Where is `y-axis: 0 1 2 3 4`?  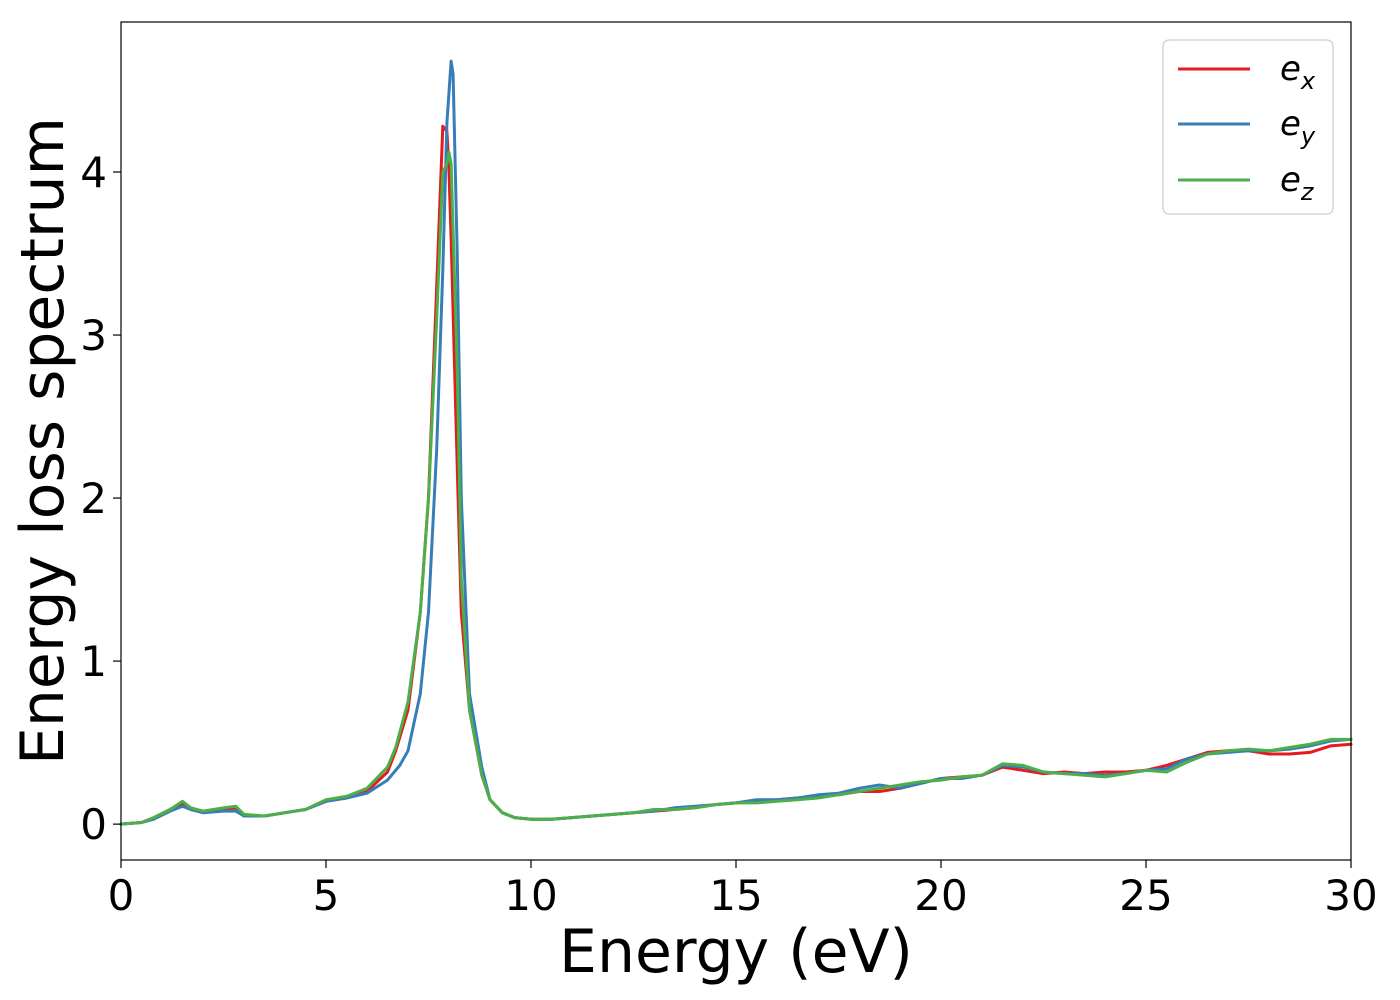 y-axis: 0 1 2 3 4 is located at coordinates (100, 498).